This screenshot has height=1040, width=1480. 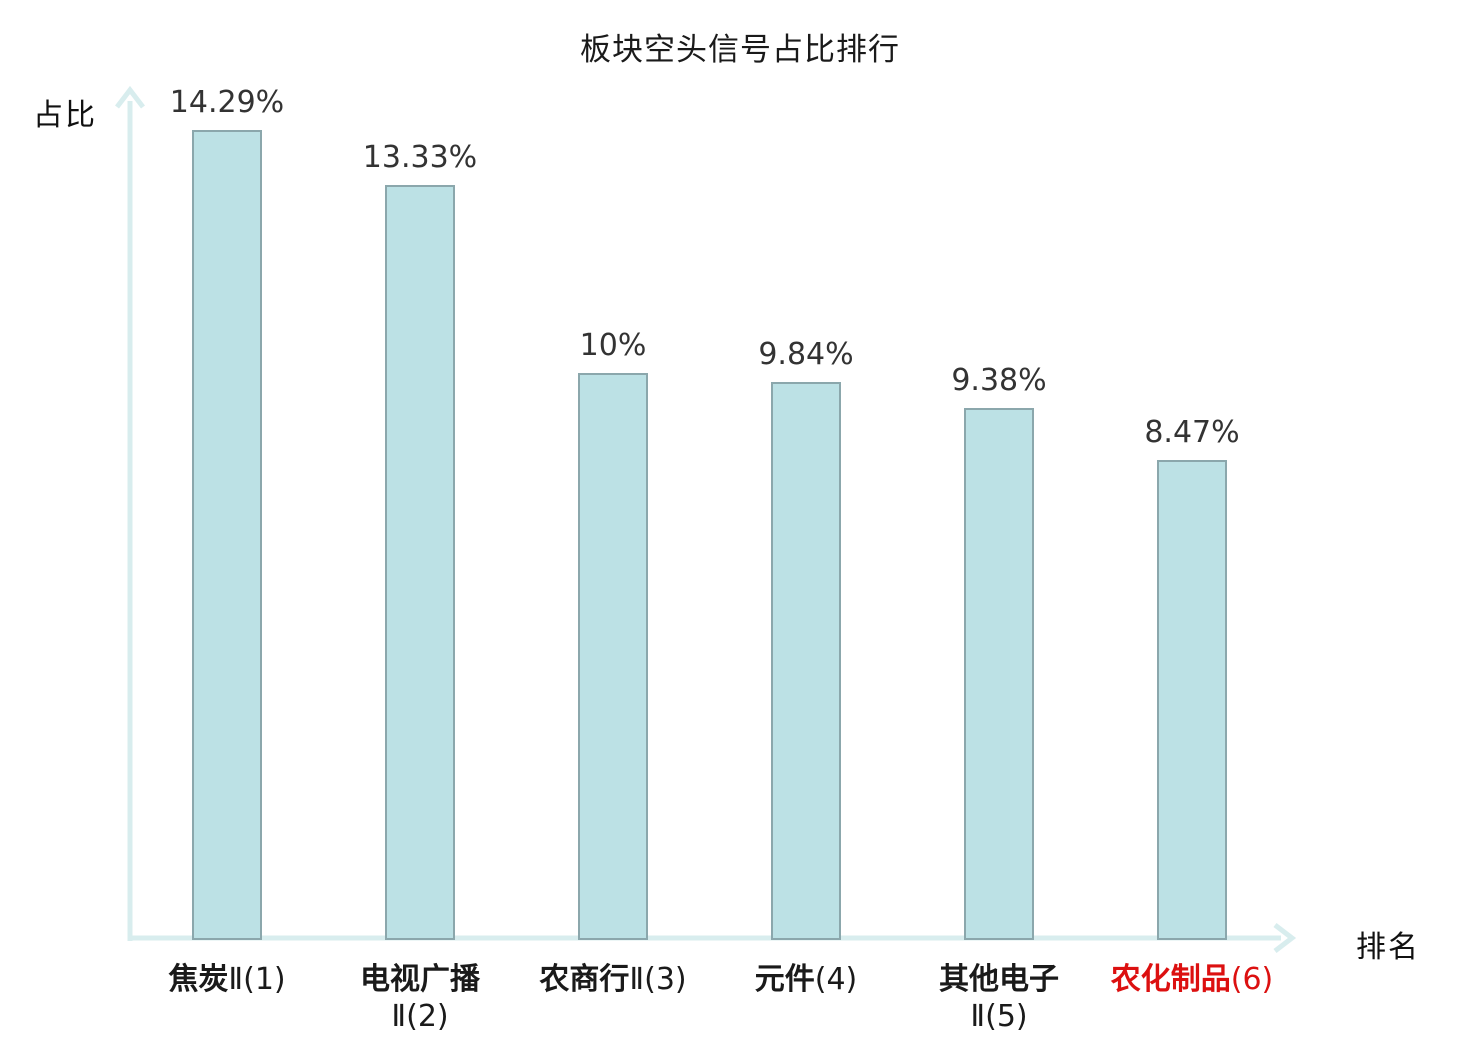 I want to click on bar-category-label: 元件(4), so click(x=806, y=979).